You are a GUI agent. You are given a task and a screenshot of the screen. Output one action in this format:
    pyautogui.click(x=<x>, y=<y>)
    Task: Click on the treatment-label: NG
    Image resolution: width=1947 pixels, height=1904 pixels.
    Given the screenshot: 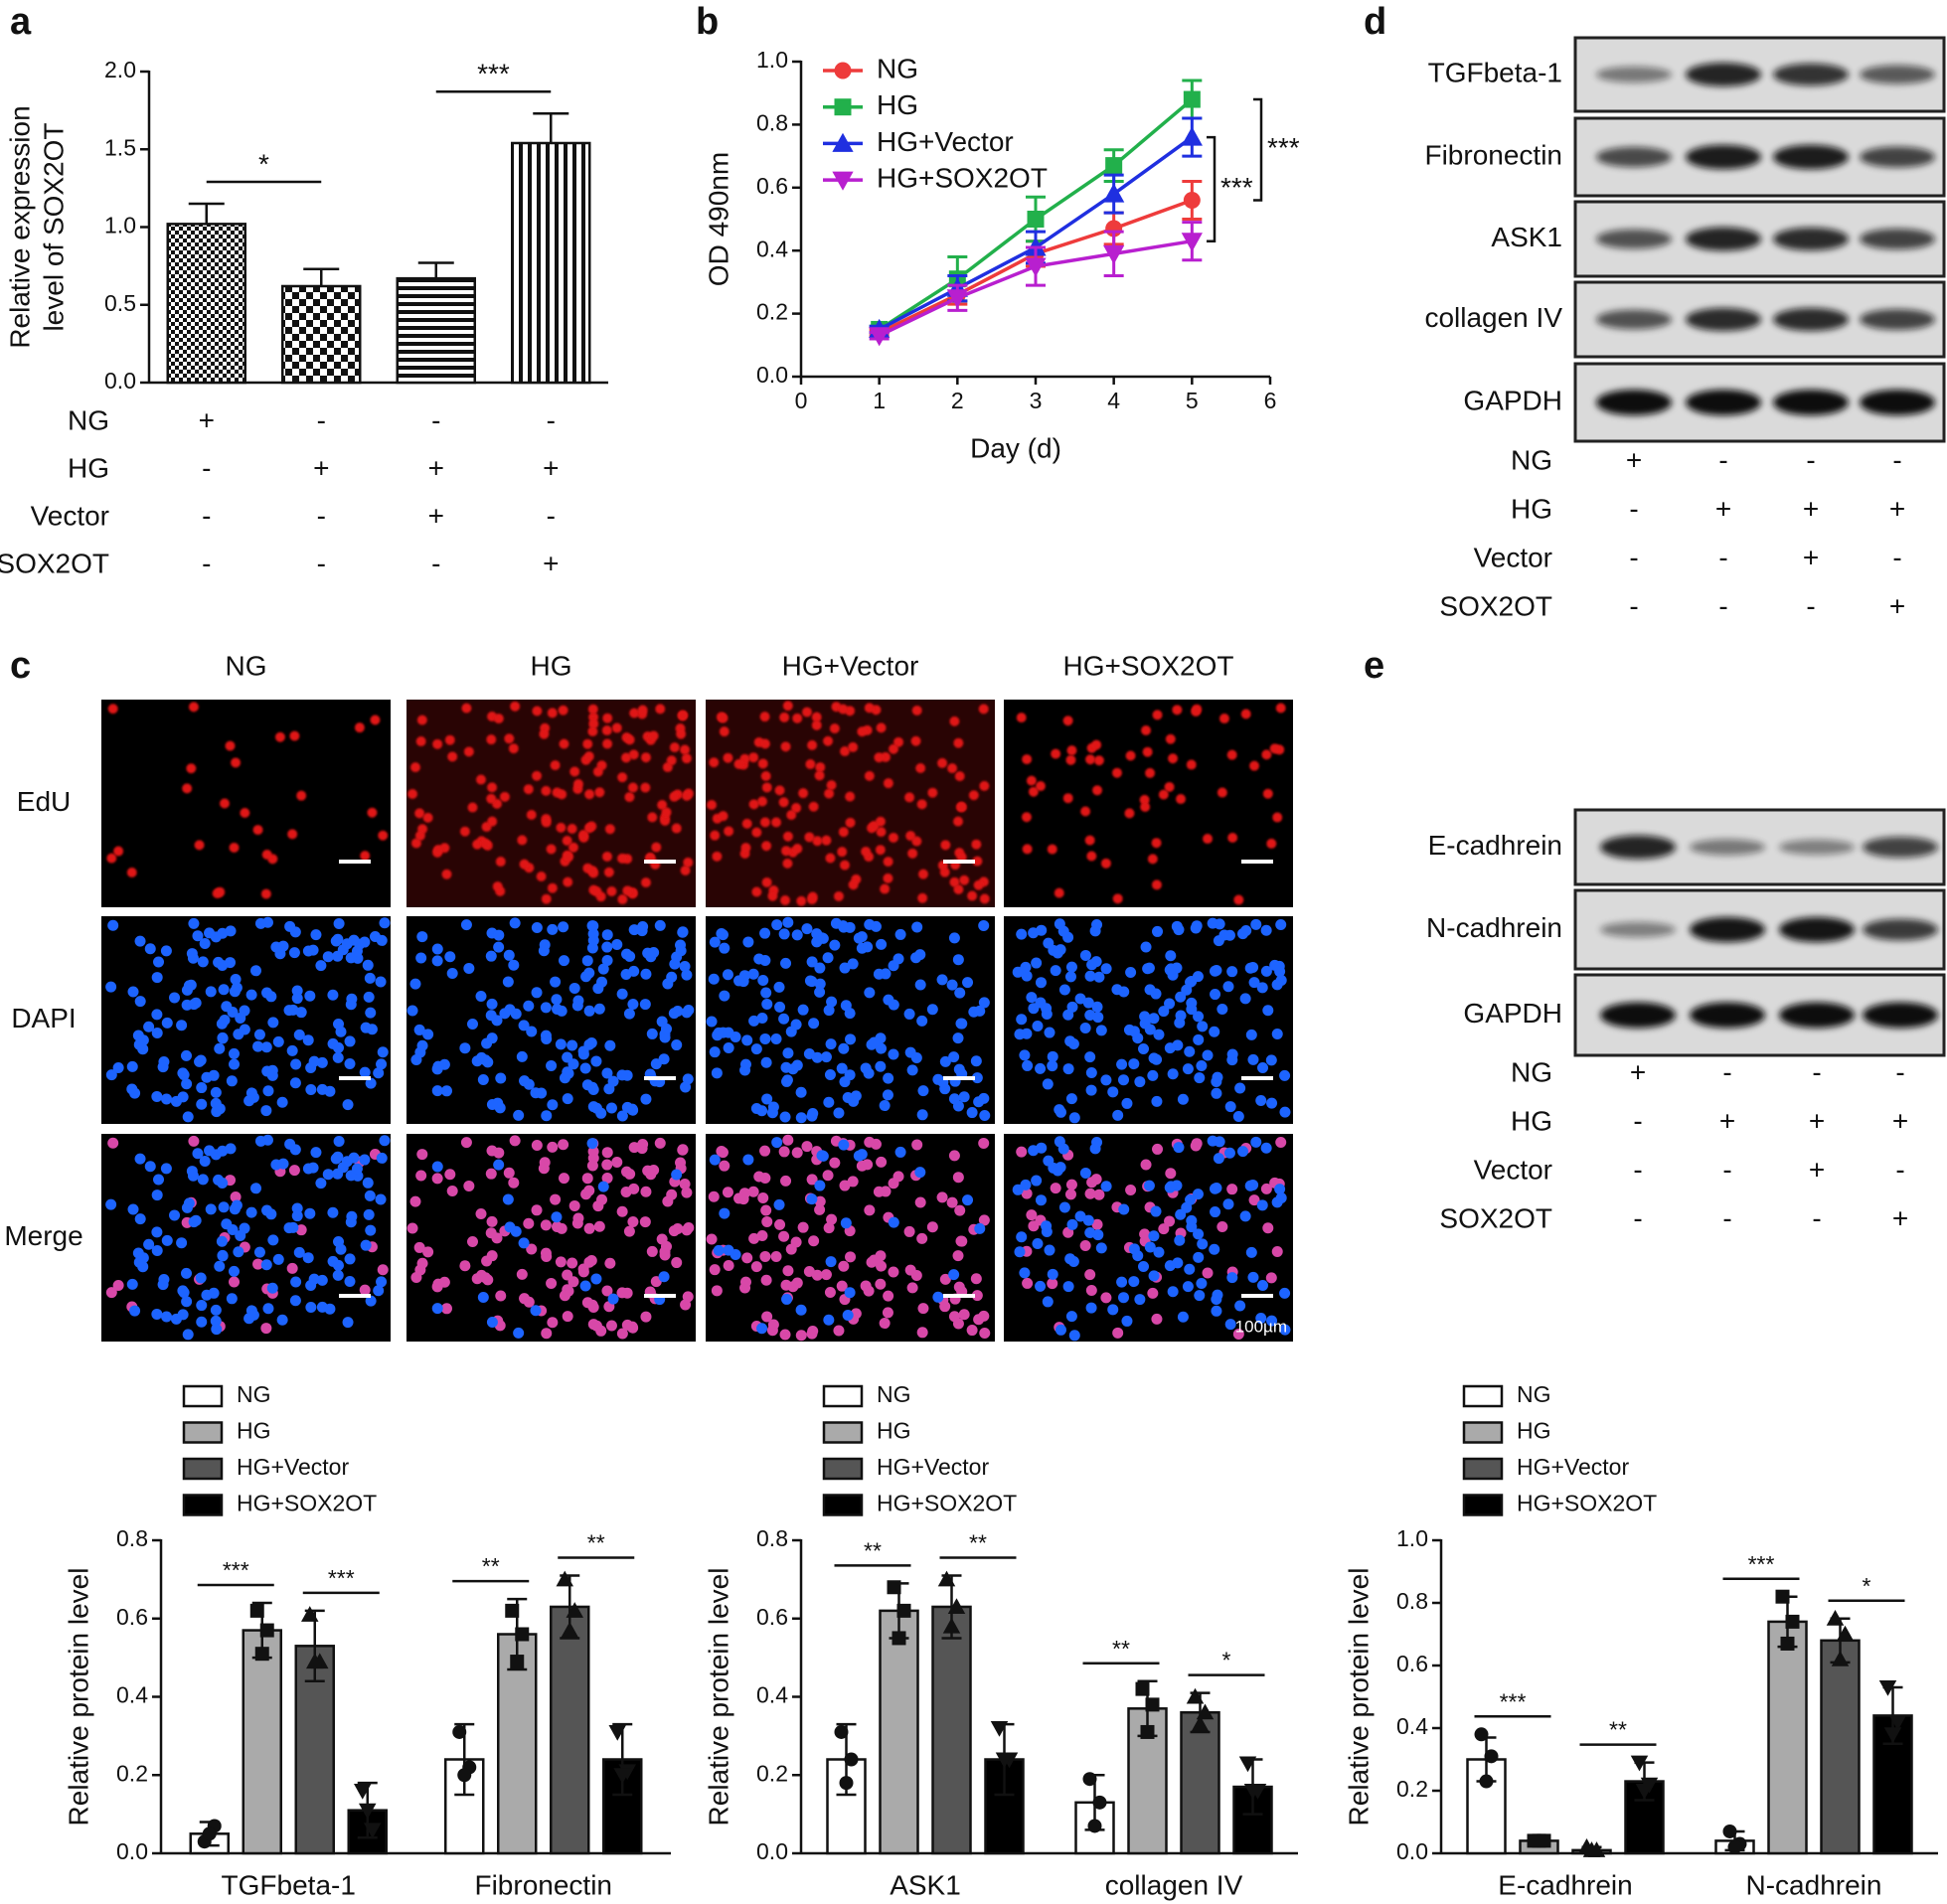 What is the action you would take?
    pyautogui.click(x=88, y=419)
    